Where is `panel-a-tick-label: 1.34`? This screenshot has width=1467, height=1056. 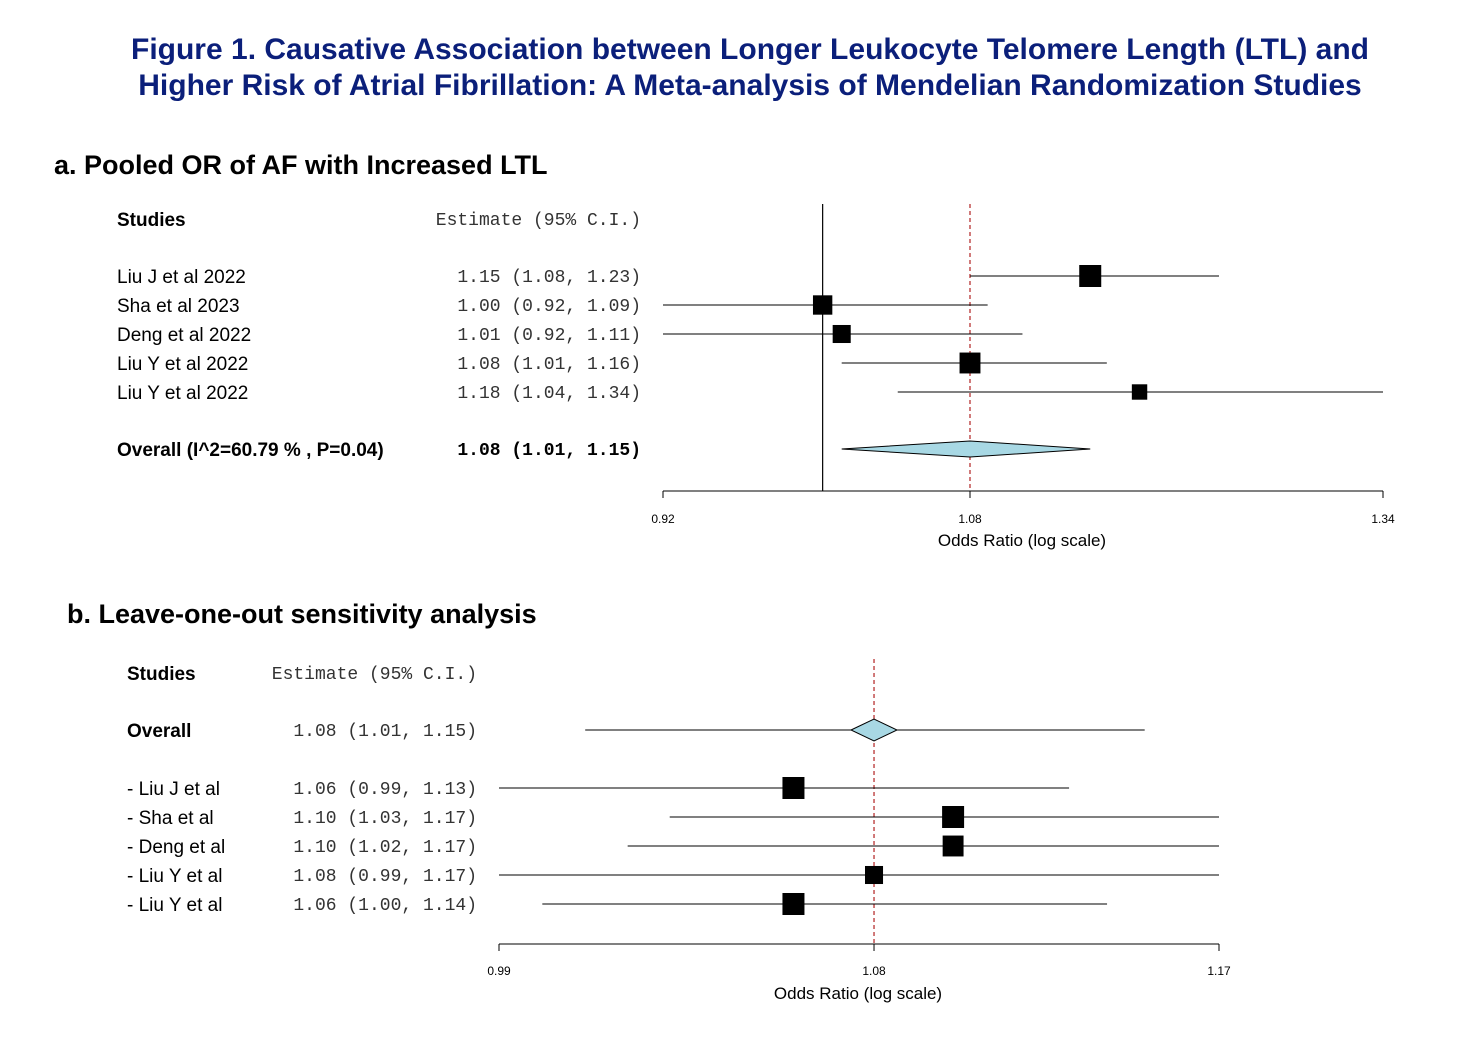 panel-a-tick-label: 1.34 is located at coordinates (1383, 519).